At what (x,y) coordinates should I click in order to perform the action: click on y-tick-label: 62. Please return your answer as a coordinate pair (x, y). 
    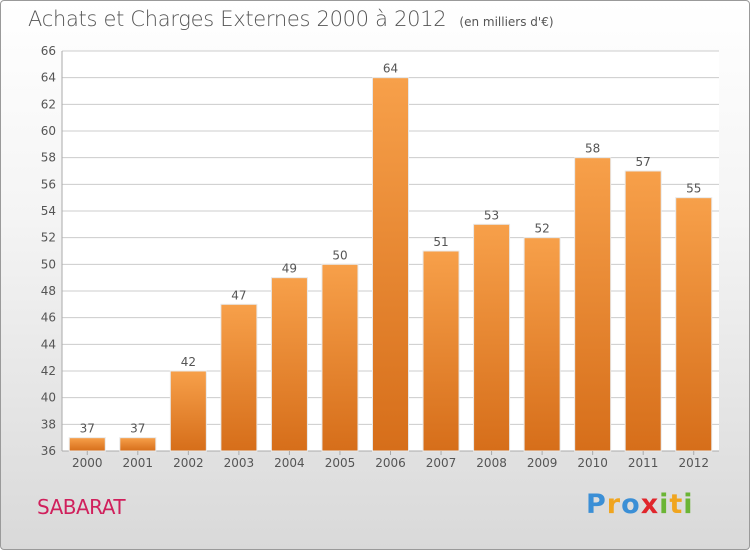
    Looking at the image, I should click on (48, 104).